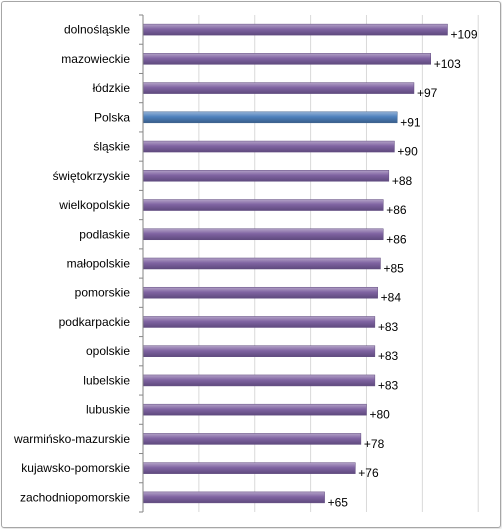 The image size is (502, 529). What do you see at coordinates (374, 444) in the screenshot?
I see `value-label: +78` at bounding box center [374, 444].